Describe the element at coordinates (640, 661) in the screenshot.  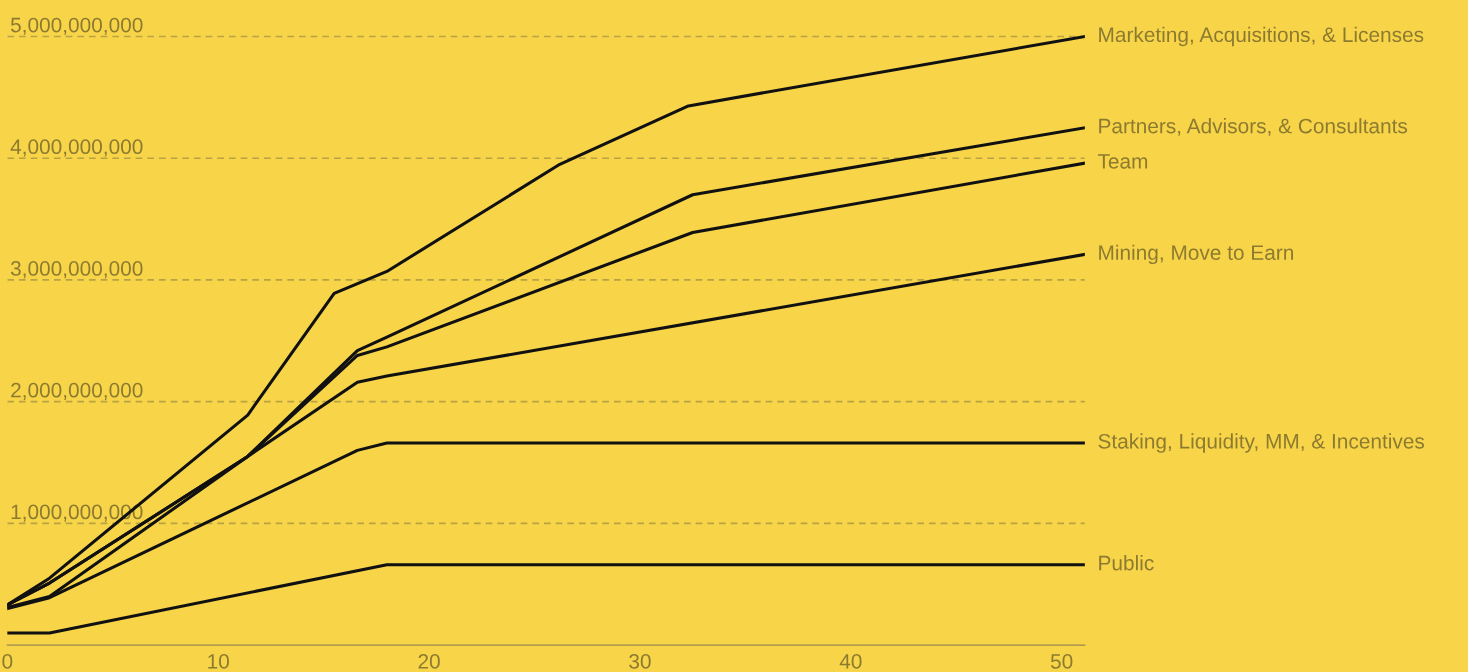
I see `x-tick-label: 30` at that location.